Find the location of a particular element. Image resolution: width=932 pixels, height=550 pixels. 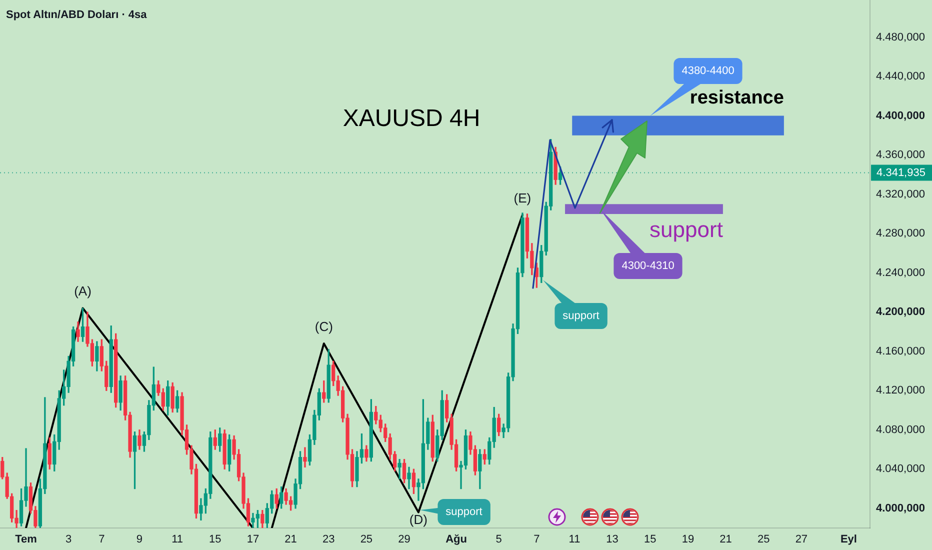

data-label: (A) is located at coordinates (83, 291).